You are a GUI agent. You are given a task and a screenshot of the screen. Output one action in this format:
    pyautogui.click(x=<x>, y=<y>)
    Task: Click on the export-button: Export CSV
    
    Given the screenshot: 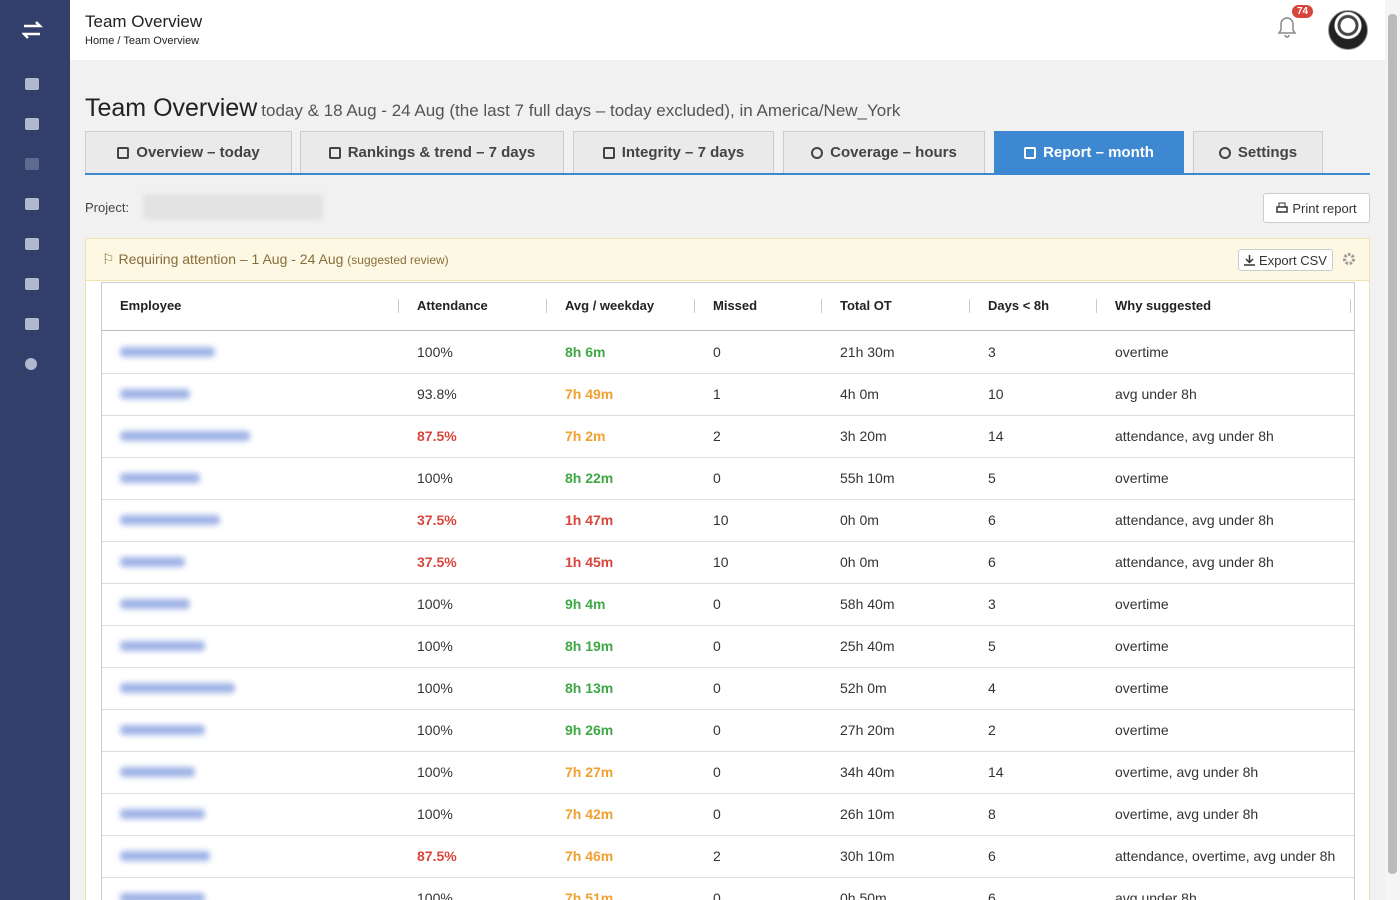 What is the action you would take?
    pyautogui.click(x=1285, y=260)
    